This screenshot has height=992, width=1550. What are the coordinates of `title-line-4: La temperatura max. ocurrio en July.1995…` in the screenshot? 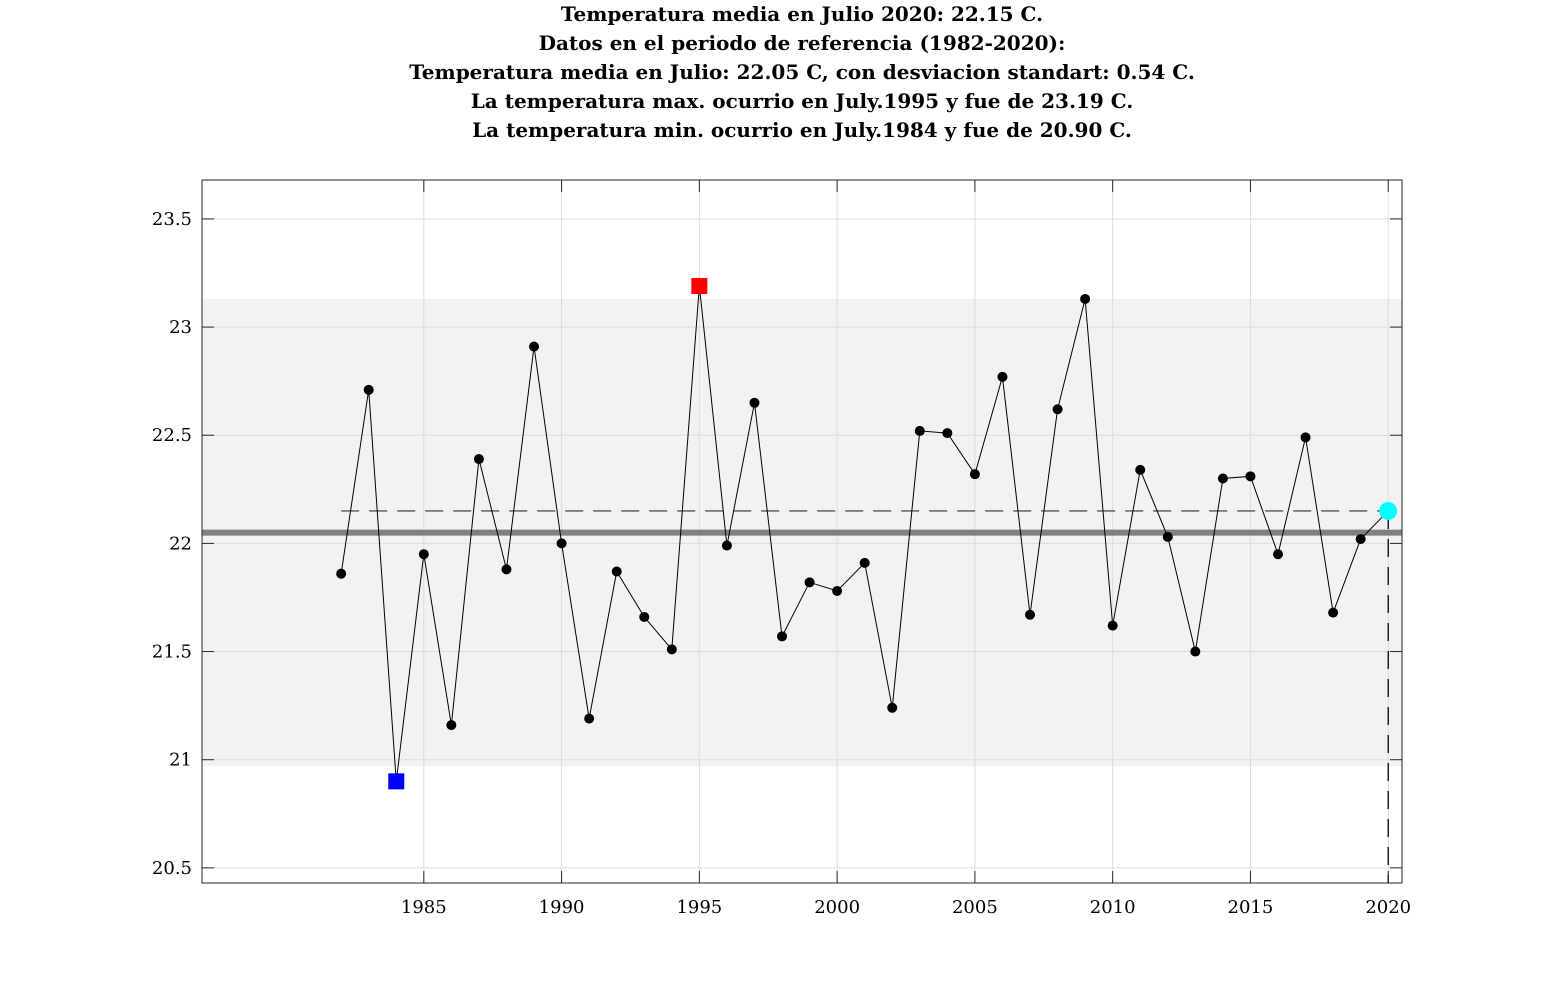 It's located at (802, 101).